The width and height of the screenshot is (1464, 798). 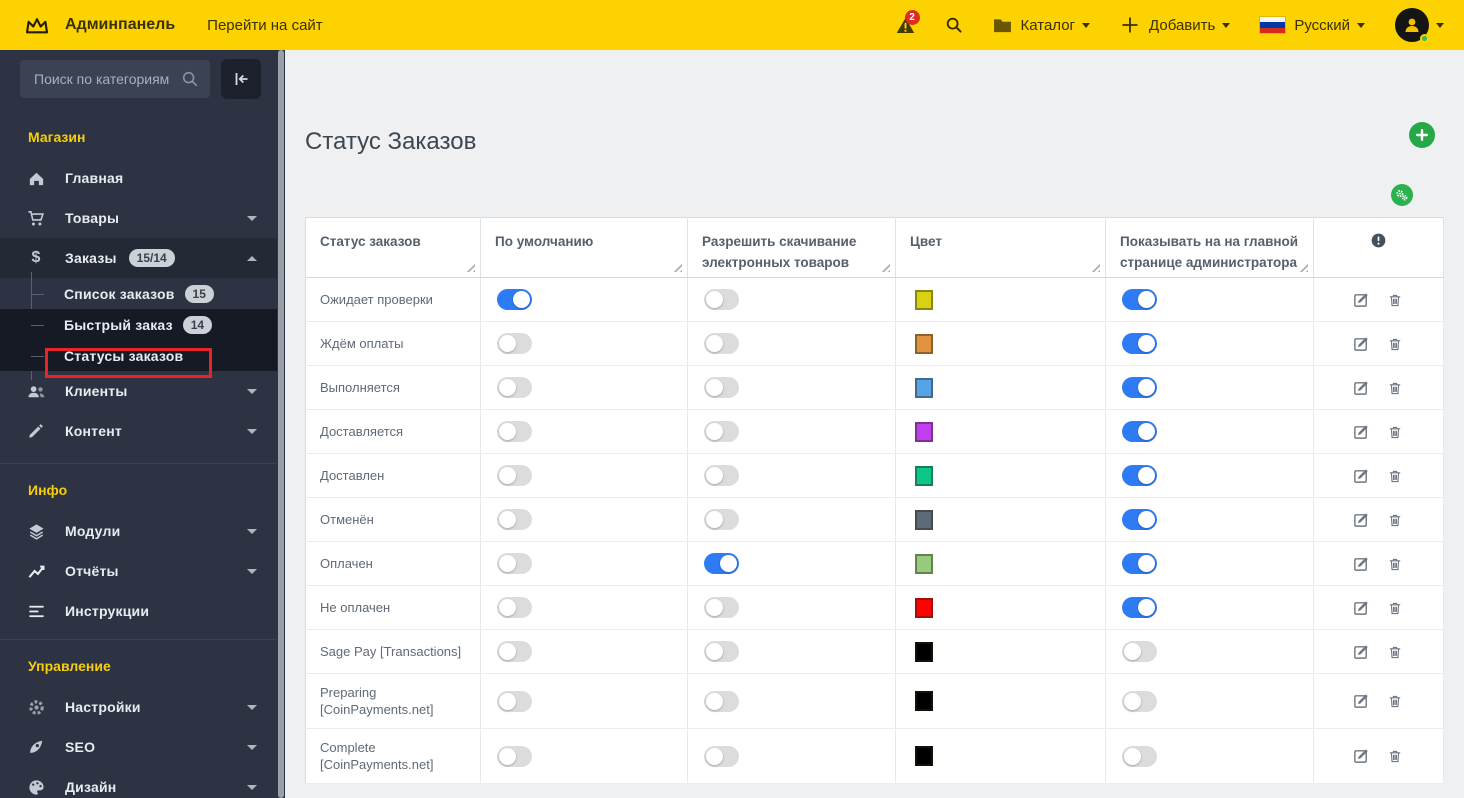 What do you see at coordinates (138, 431) in the screenshot?
I see `sidebar-item-content: Контент` at bounding box center [138, 431].